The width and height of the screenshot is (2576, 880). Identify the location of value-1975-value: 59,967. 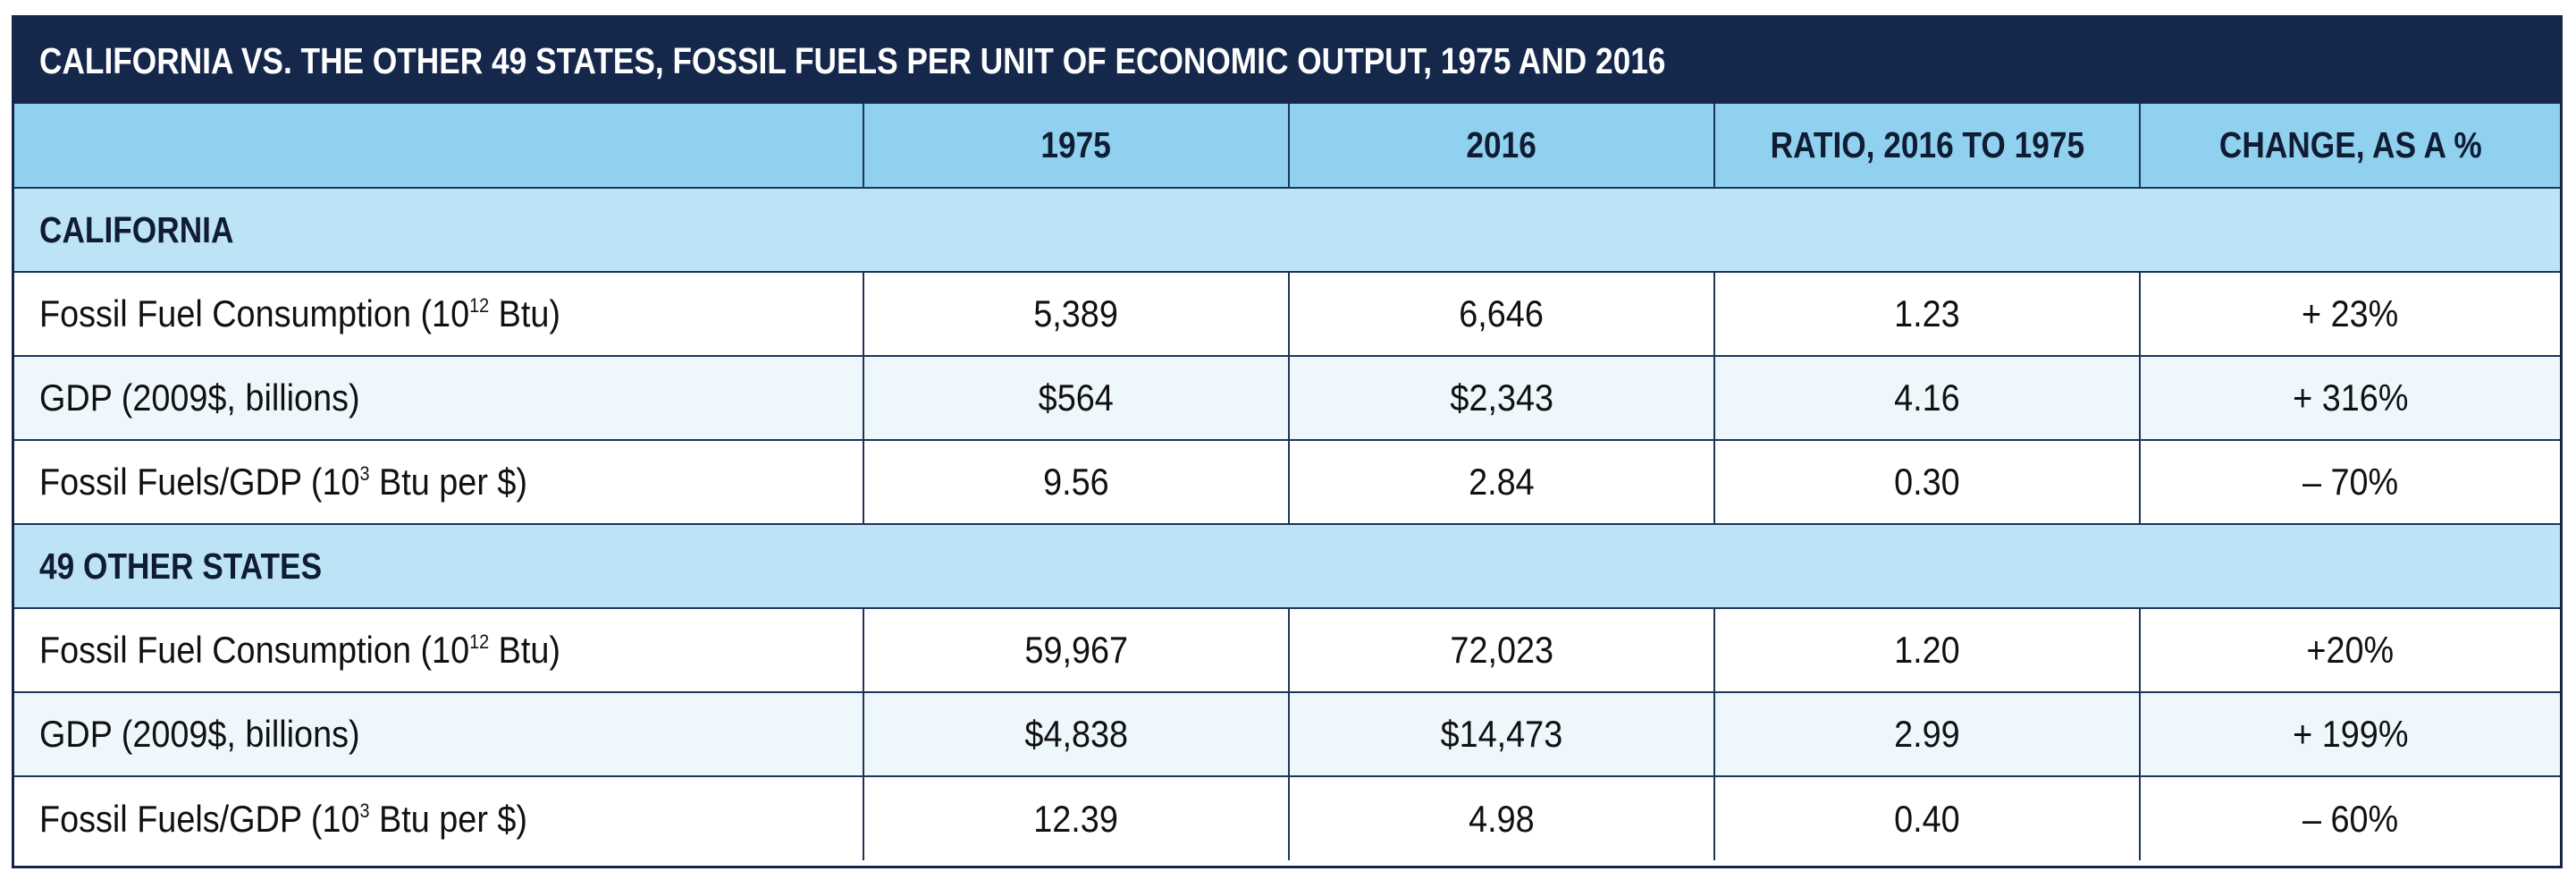
(1076, 650).